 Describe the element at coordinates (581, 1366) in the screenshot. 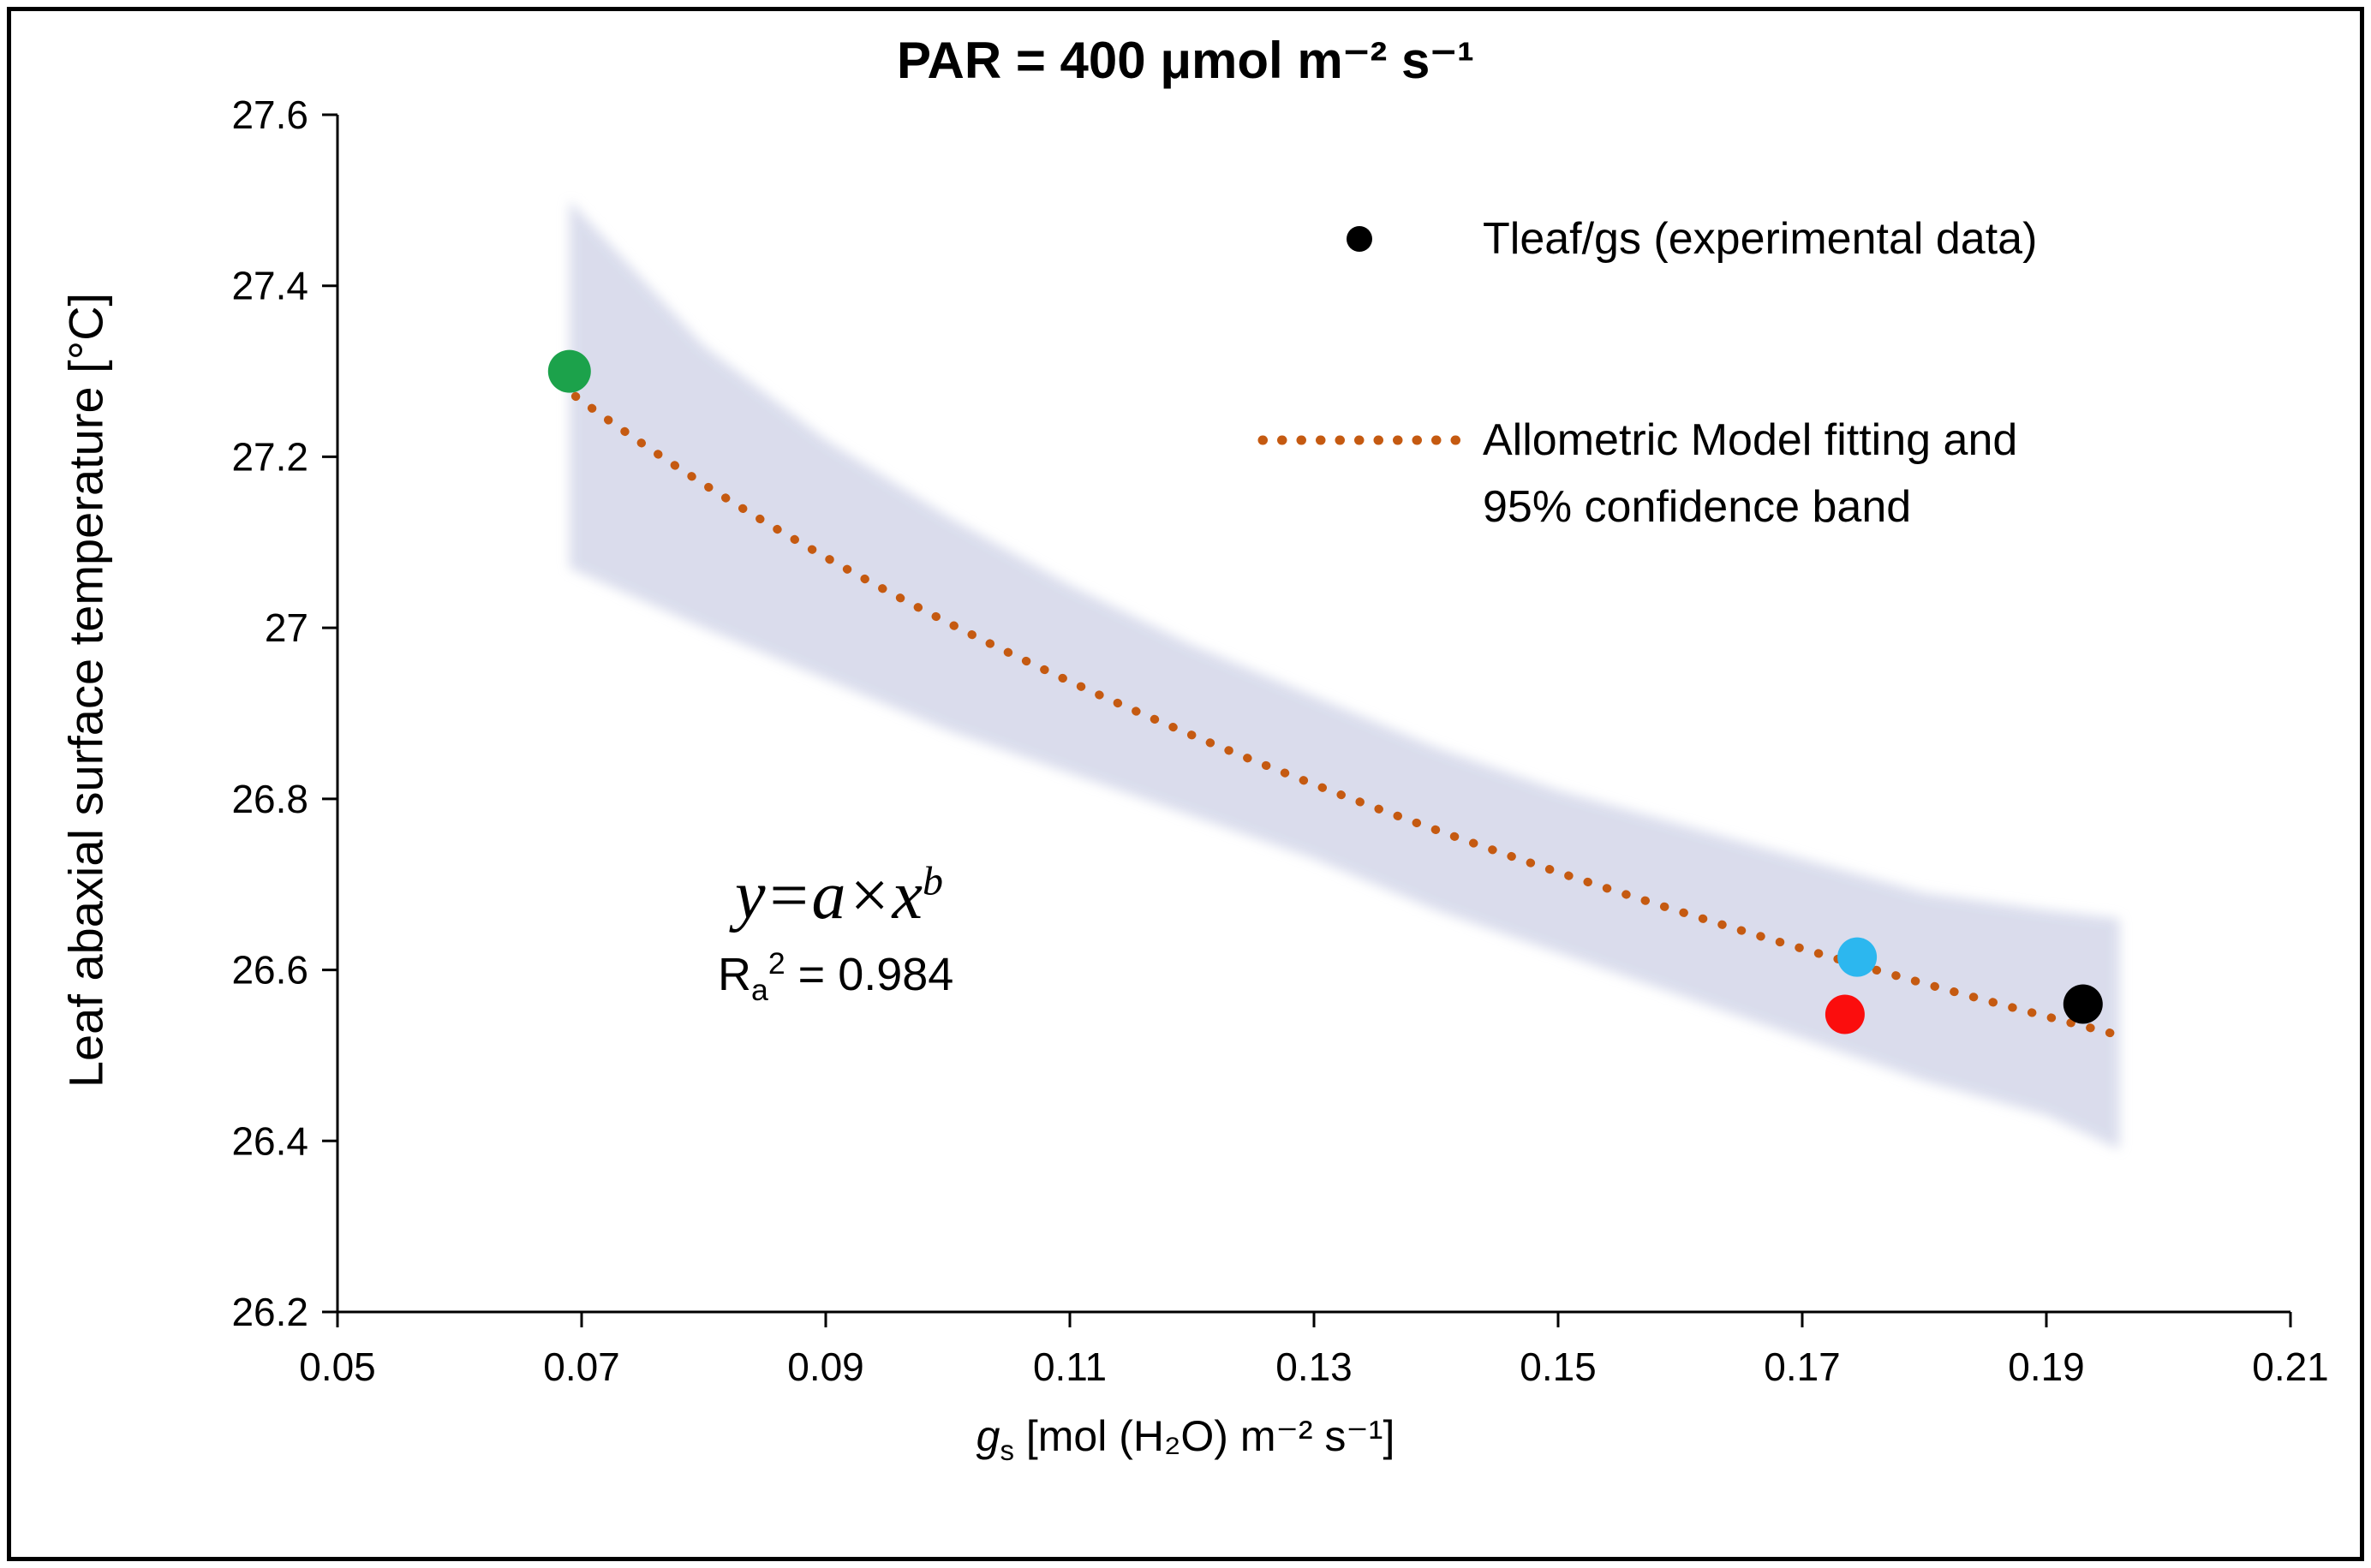

I see `x-tick-label: 0.07` at that location.